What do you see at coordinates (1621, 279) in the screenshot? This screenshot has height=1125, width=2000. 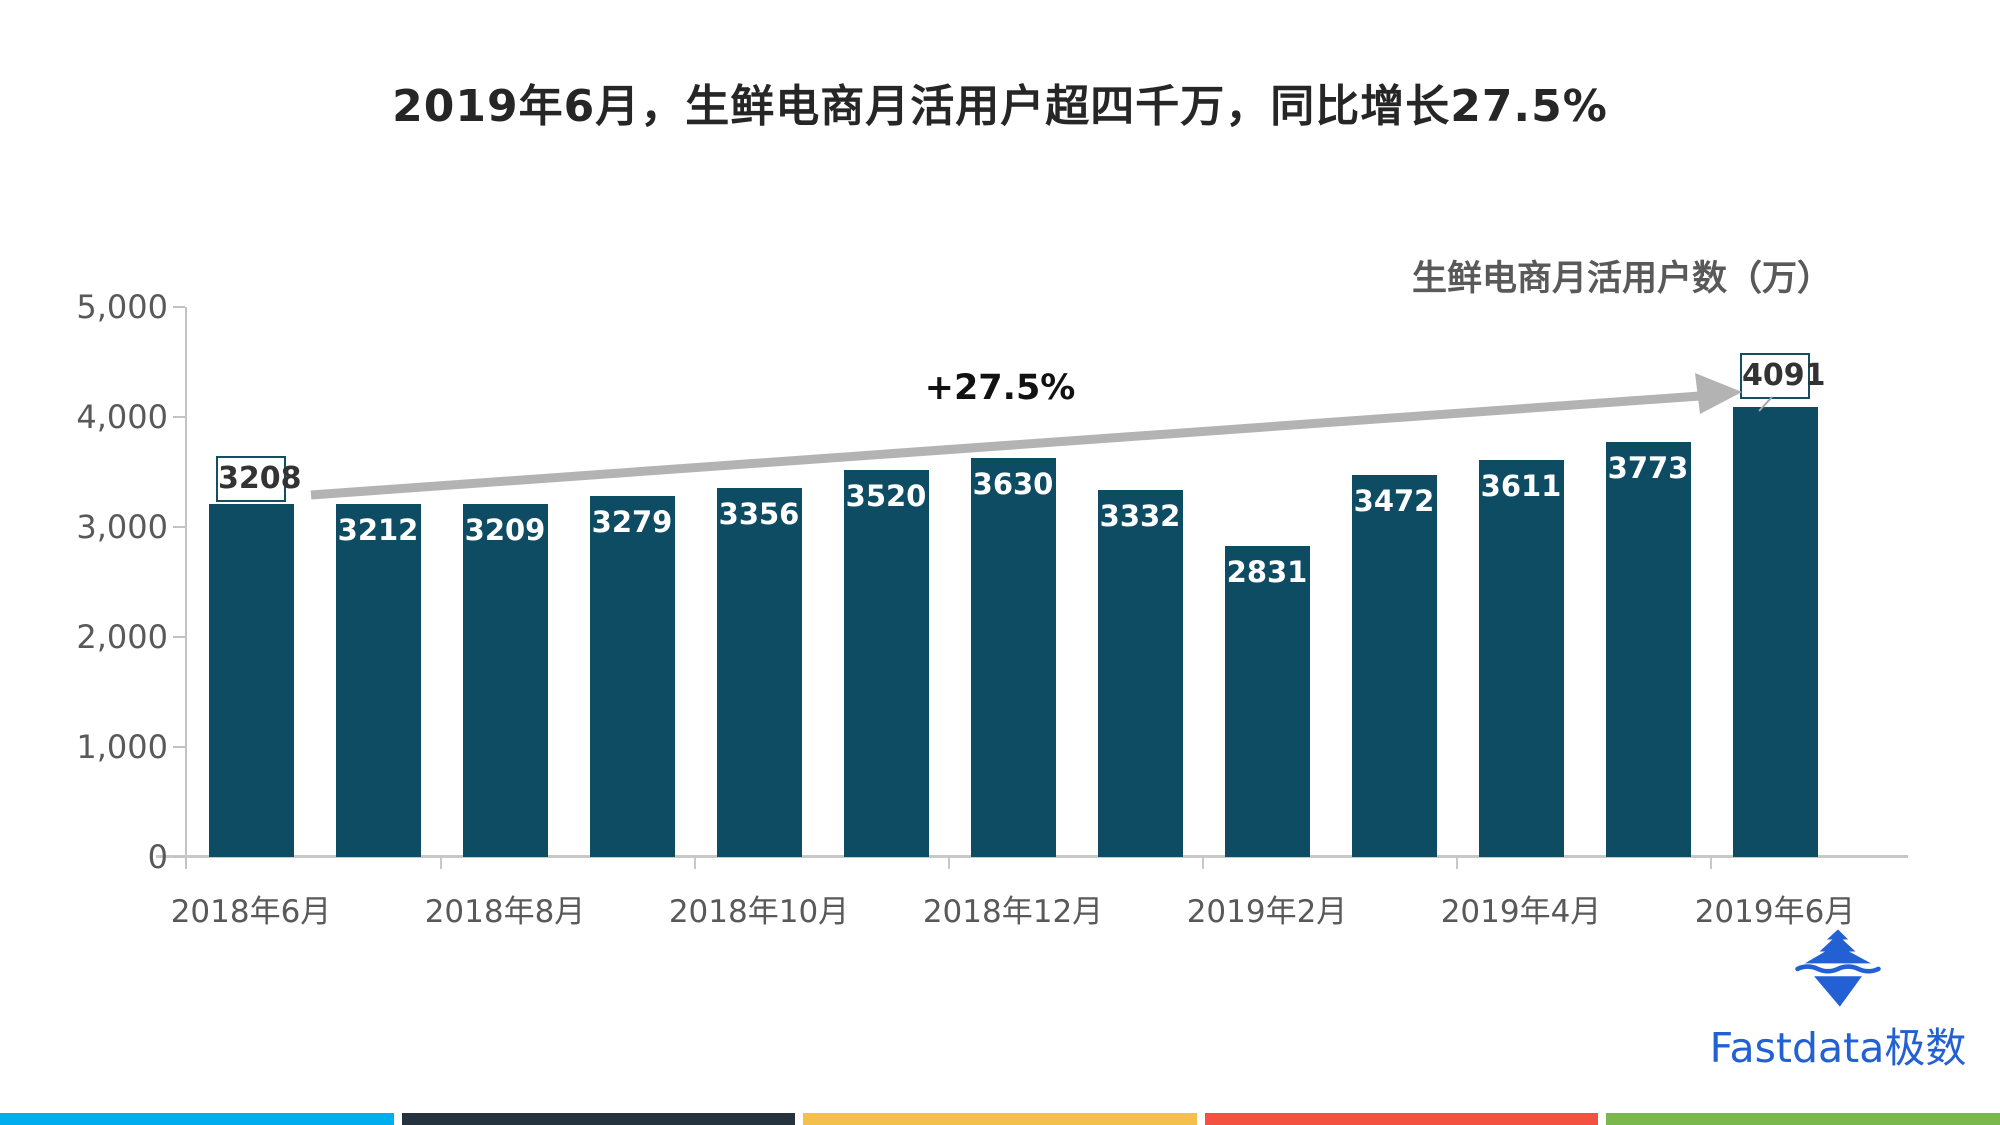 I see `axis-unit-label: 生鲜电商月活用户数（万）` at bounding box center [1621, 279].